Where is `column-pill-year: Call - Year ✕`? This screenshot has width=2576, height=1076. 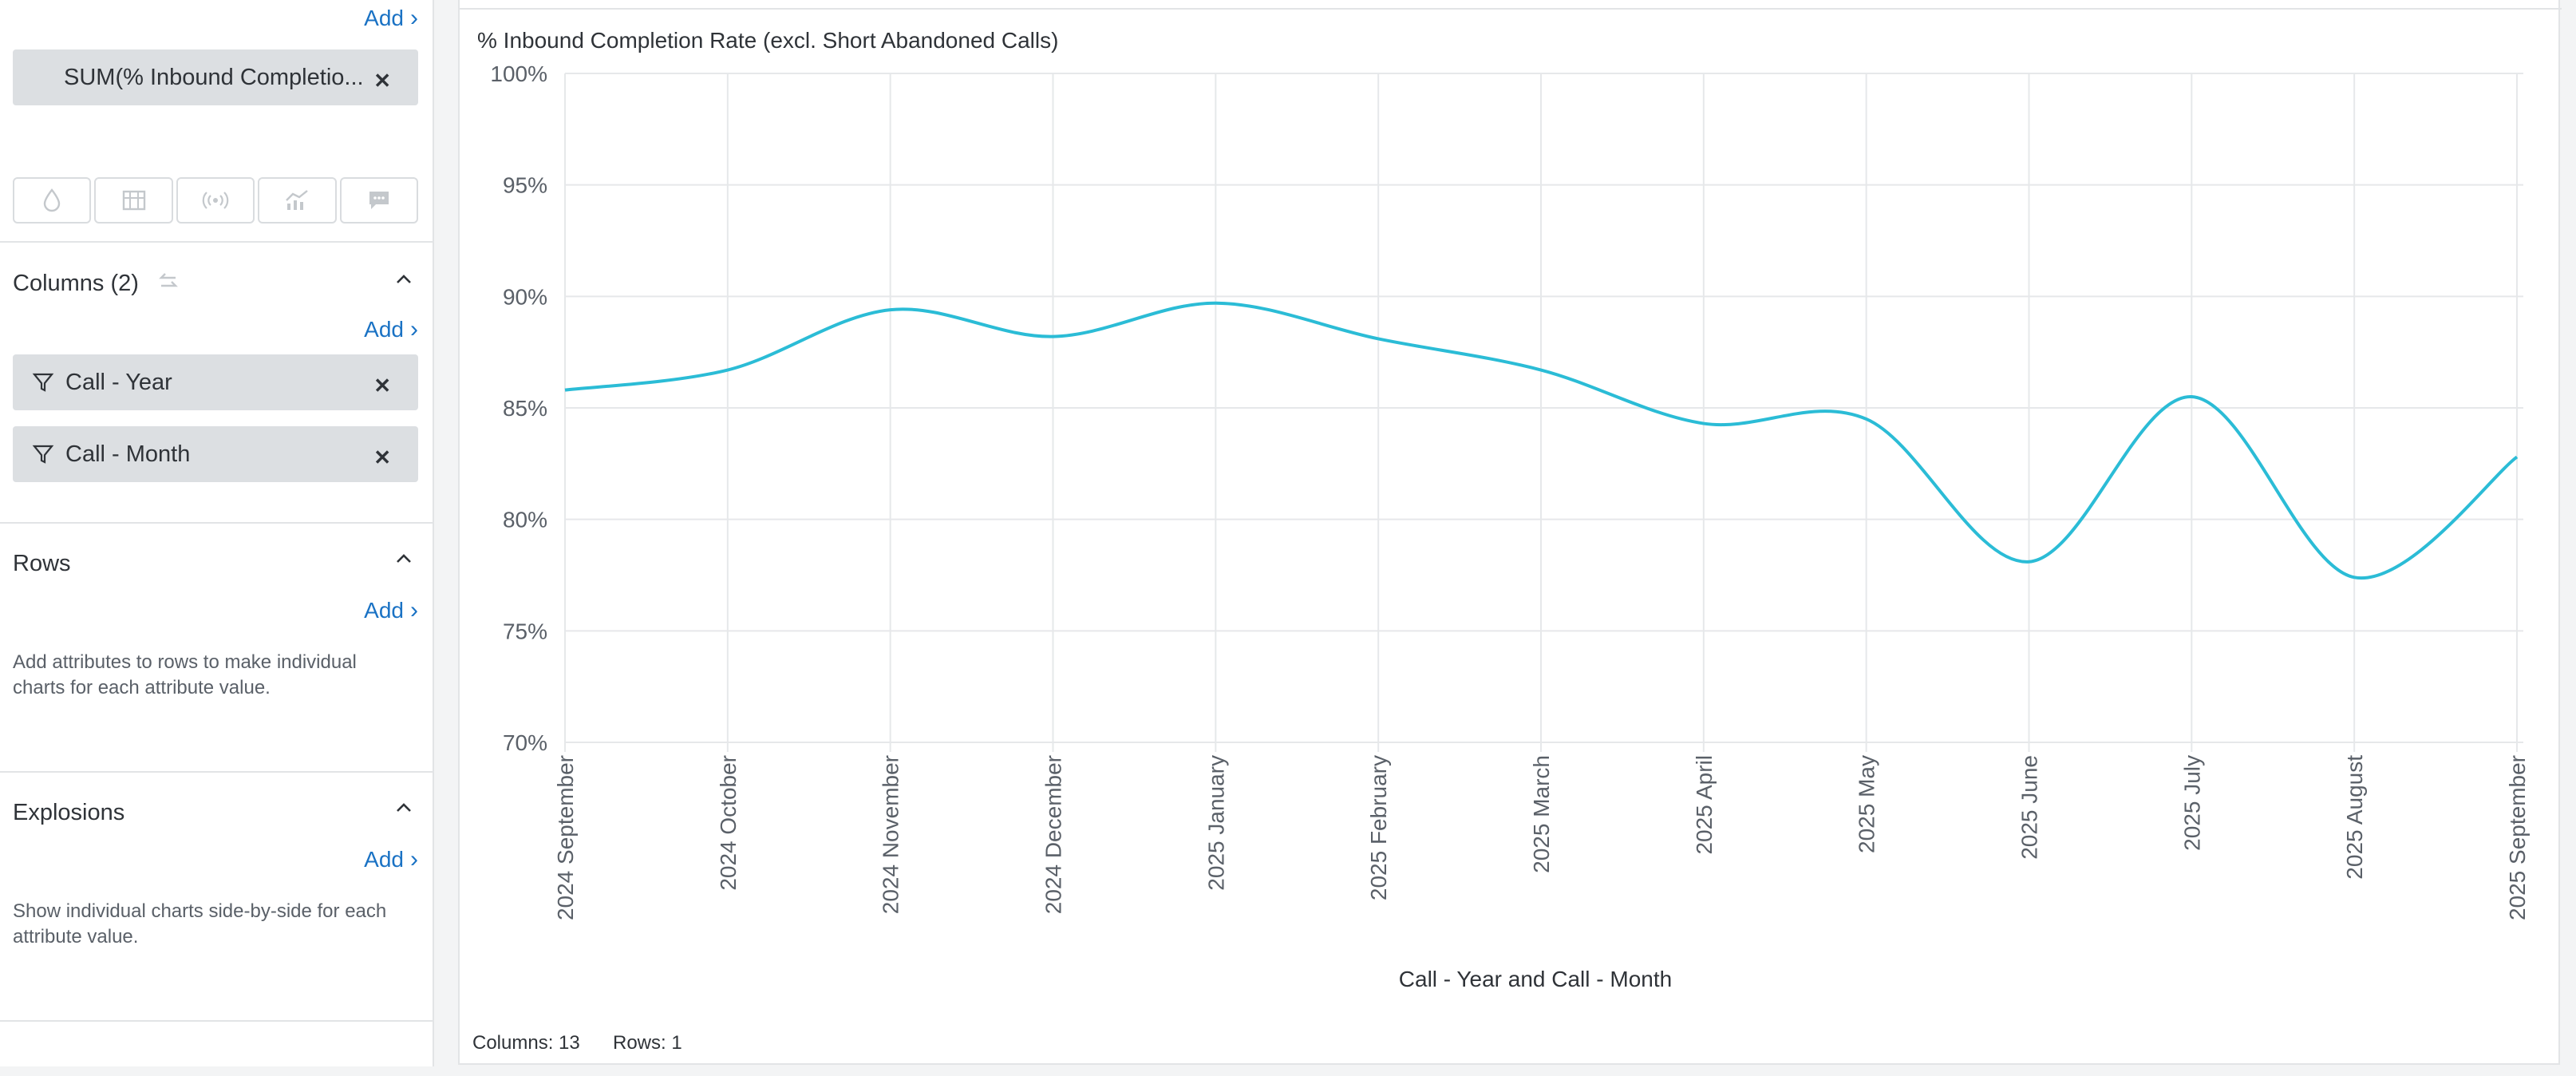
column-pill-year: Call - Year ✕ is located at coordinates (215, 382).